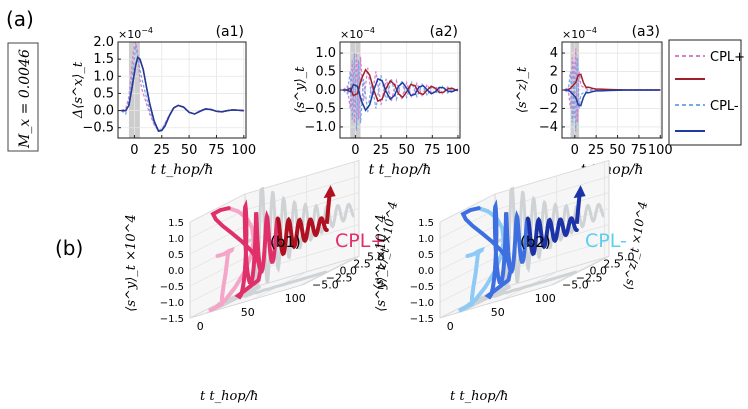 The image size is (748, 409). What do you see at coordinates (376, 256) in the screenshot?
I see `z-tick-label: 5.0` at bounding box center [376, 256].